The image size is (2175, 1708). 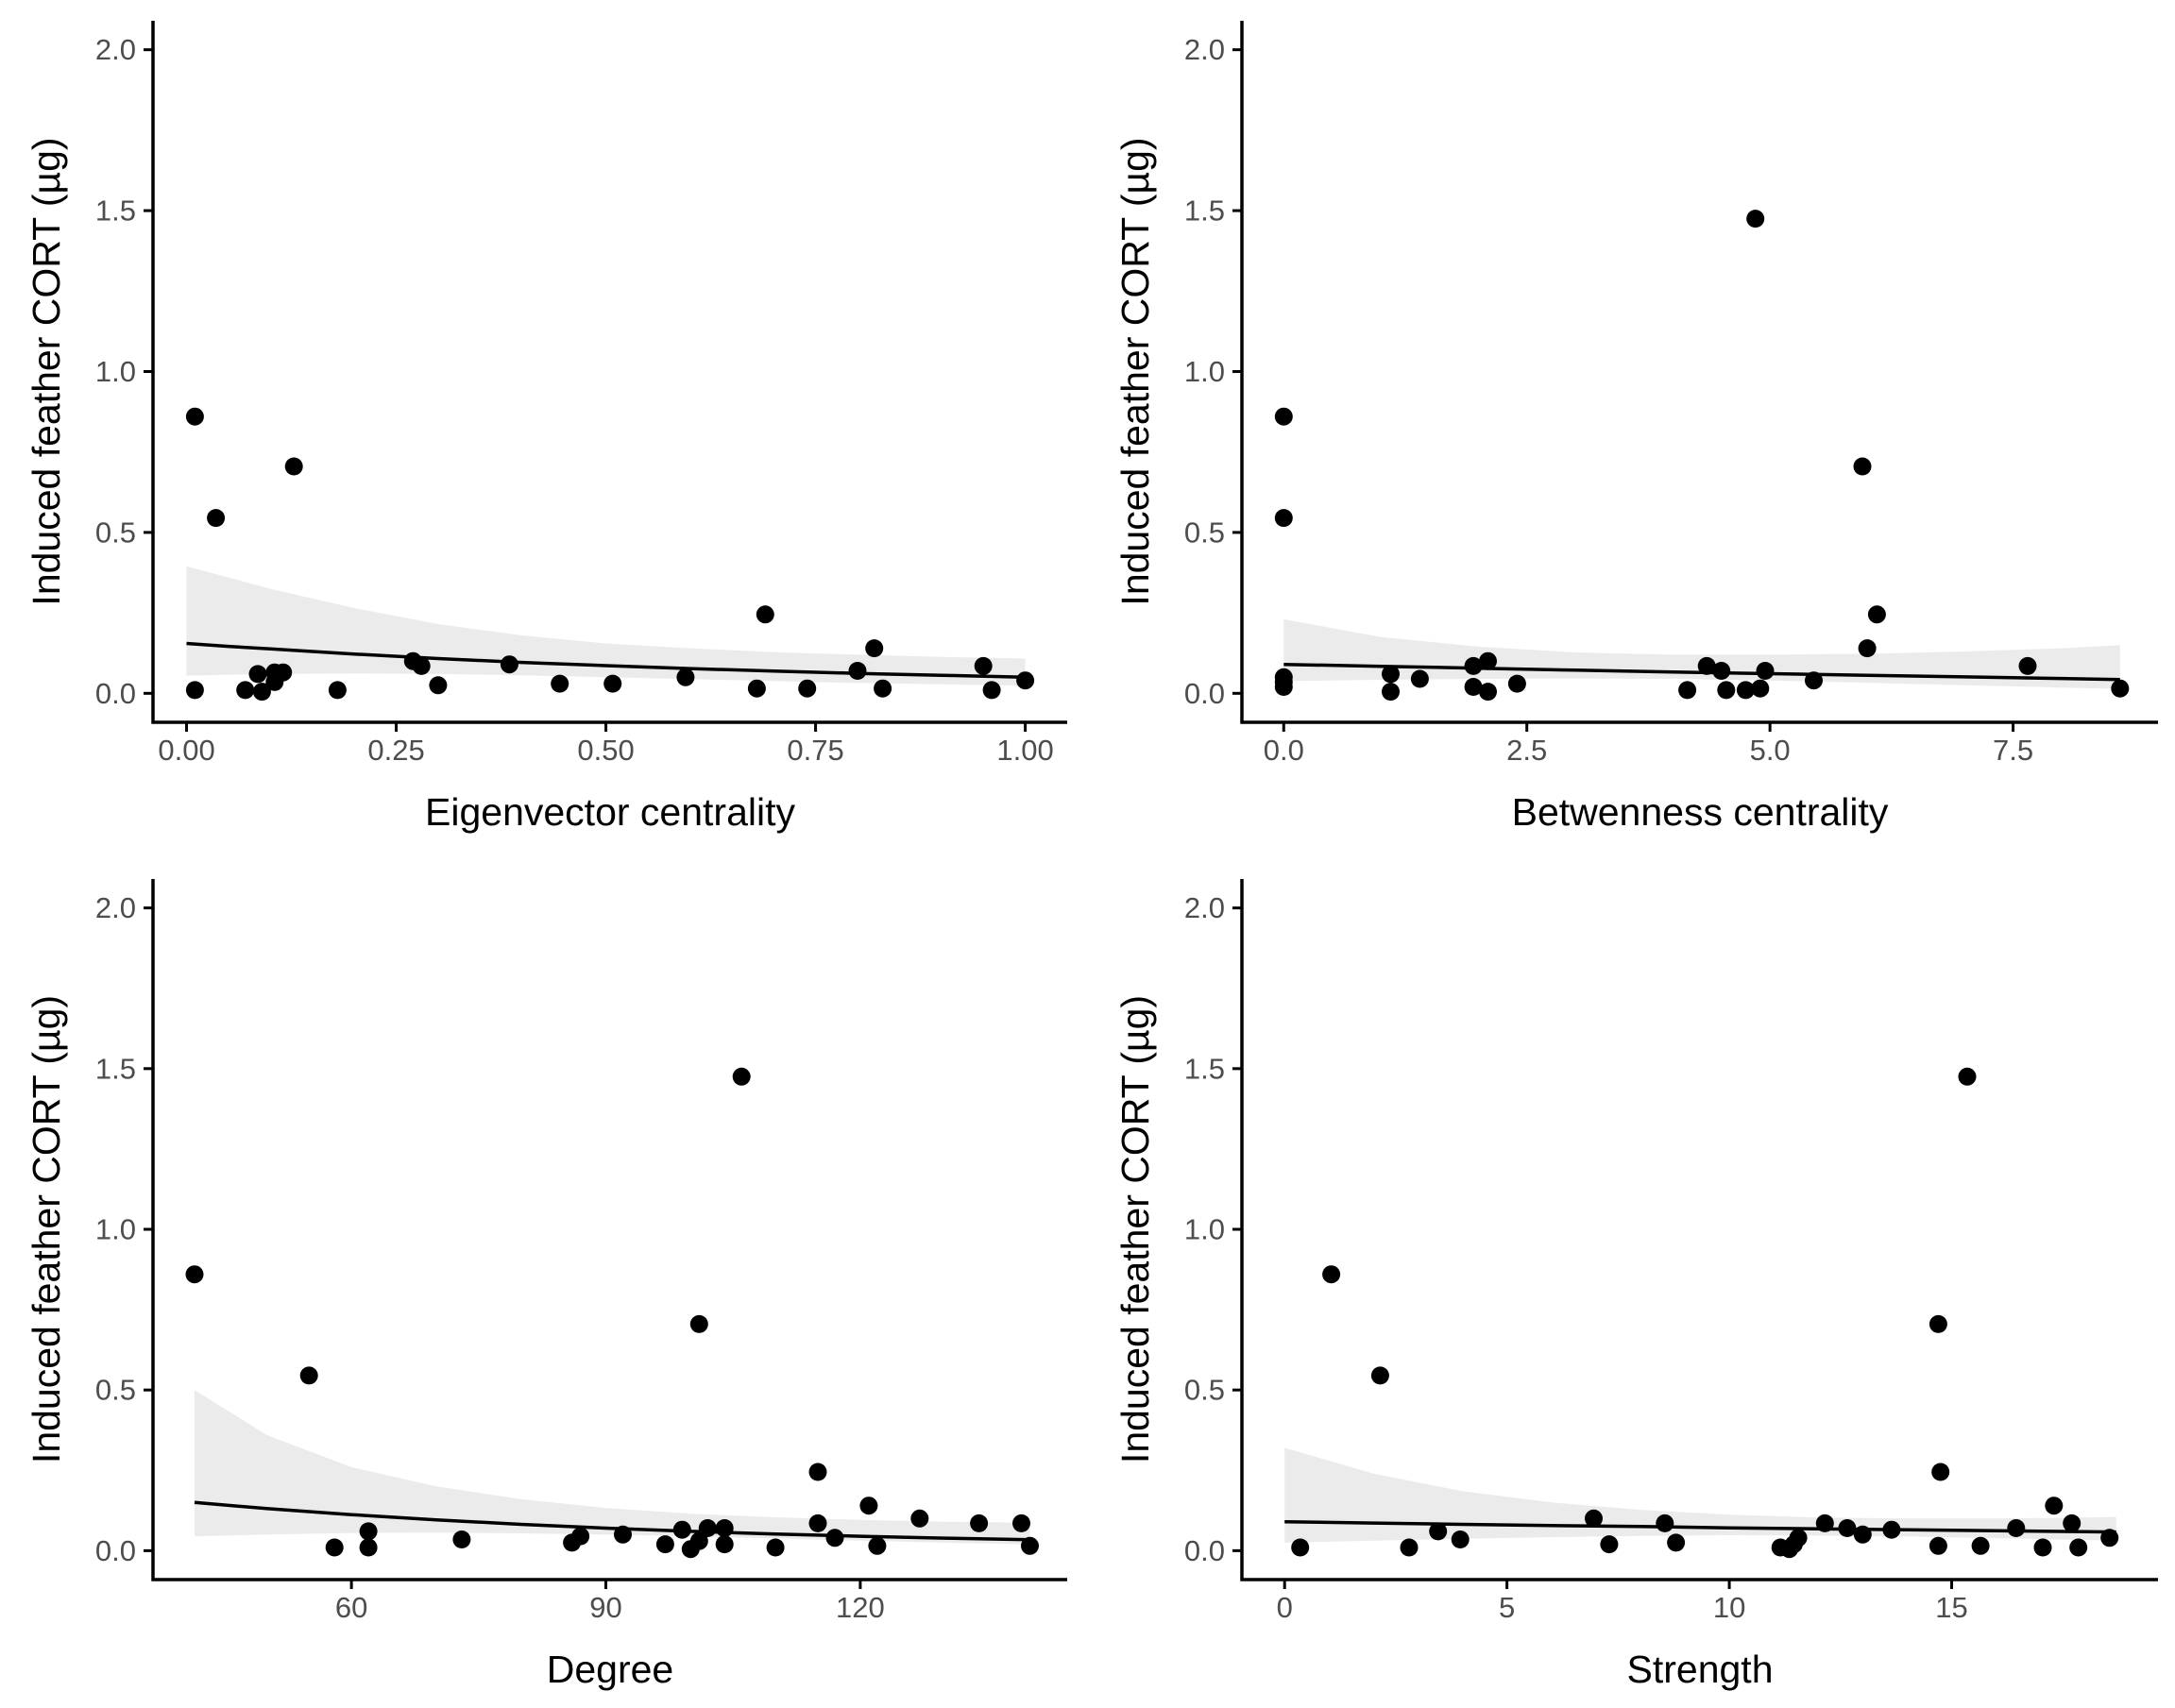 What do you see at coordinates (815, 750) in the screenshot?
I see `x-tick-label: 0.75` at bounding box center [815, 750].